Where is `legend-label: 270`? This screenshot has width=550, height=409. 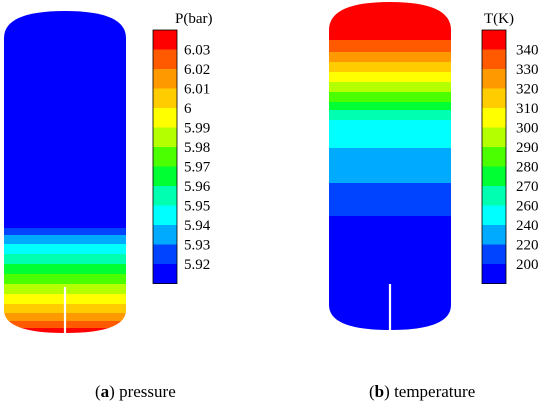
legend-label: 270 is located at coordinates (527, 187).